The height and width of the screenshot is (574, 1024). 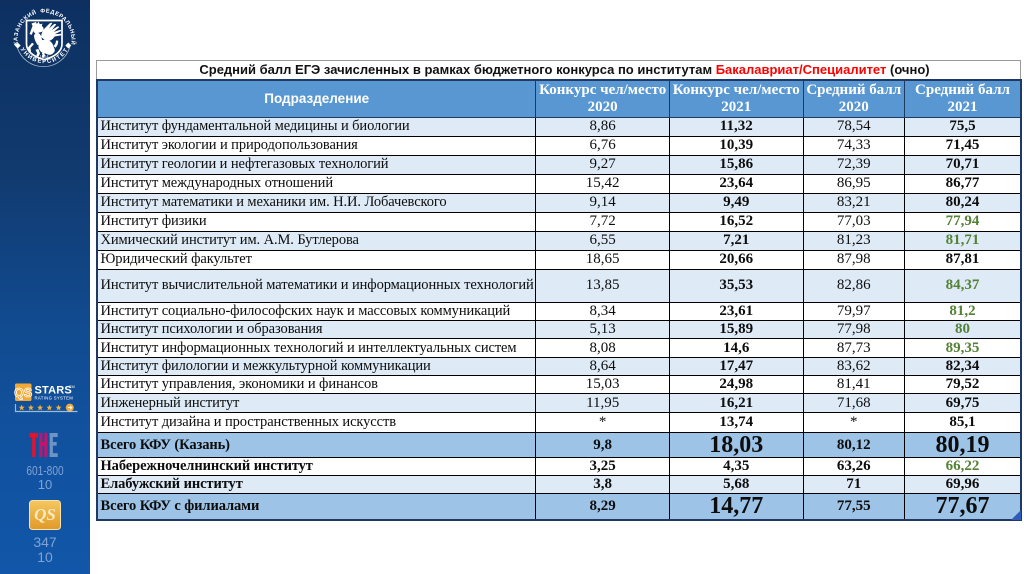 I want to click on svg-text: RATING SYSTEM, so click(x=54, y=398).